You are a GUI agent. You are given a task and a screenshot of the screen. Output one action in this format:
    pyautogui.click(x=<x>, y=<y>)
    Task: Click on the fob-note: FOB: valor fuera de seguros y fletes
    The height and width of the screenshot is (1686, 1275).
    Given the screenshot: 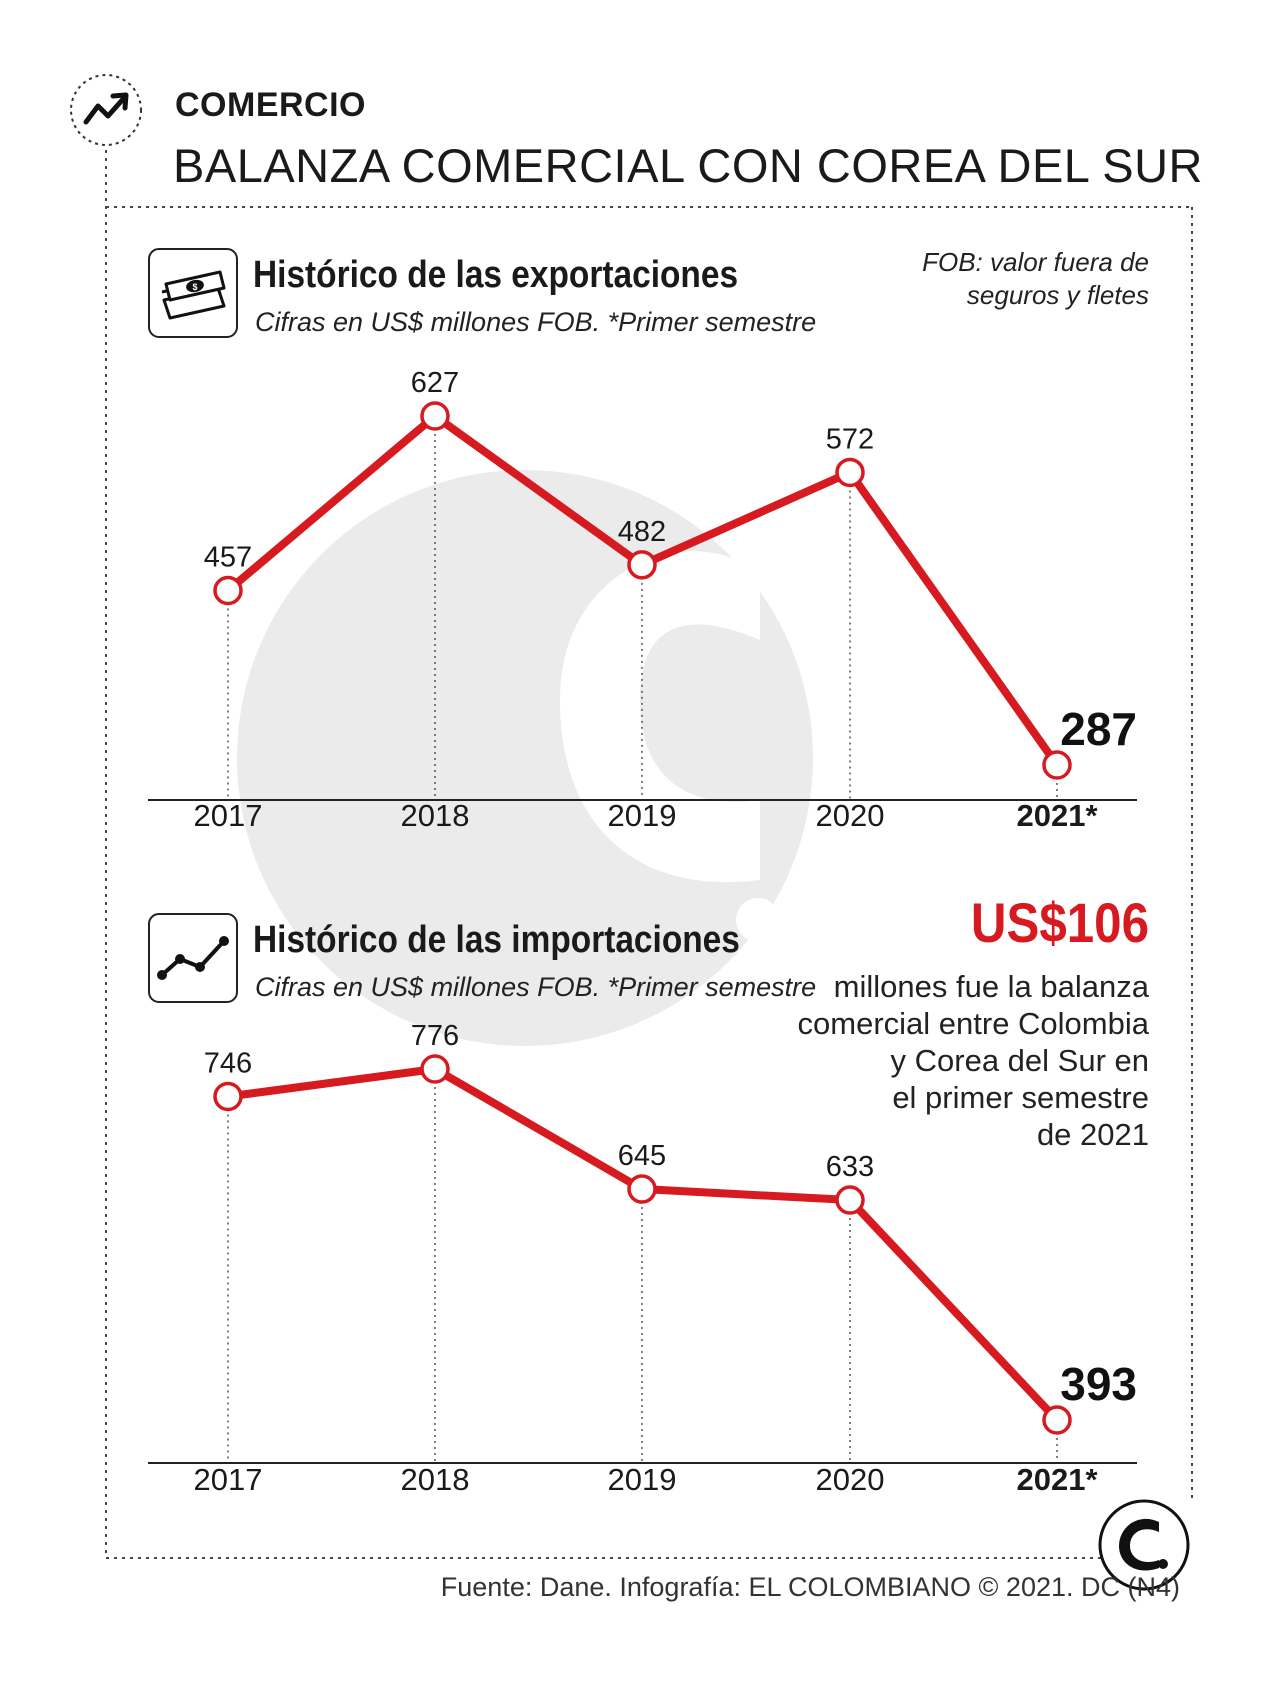 What is the action you would take?
    pyautogui.click(x=999, y=279)
    